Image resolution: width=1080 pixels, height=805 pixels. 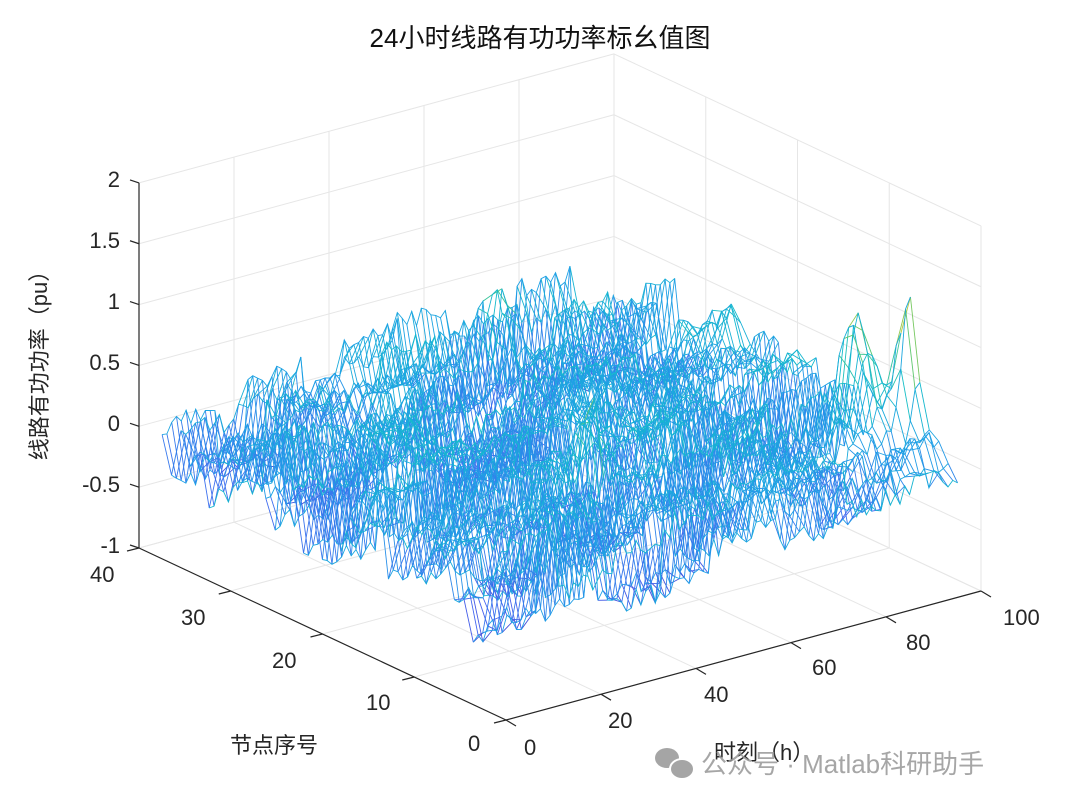 What do you see at coordinates (104, 362) in the screenshot?
I see `z-tick-label: 0.5` at bounding box center [104, 362].